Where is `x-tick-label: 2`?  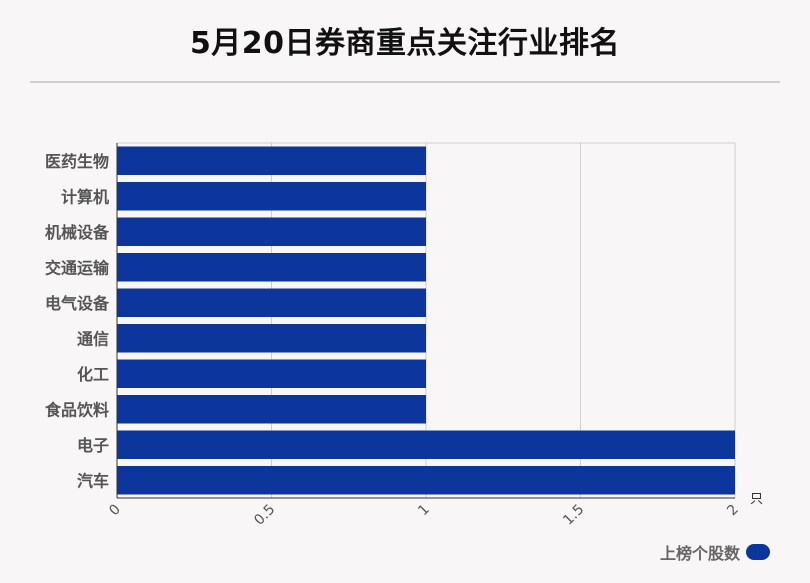 x-tick-label: 2 is located at coordinates (733, 511).